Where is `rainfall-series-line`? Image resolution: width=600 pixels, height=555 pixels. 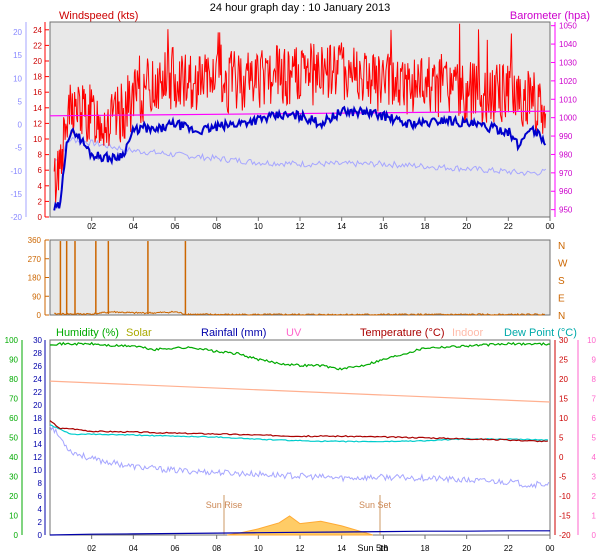
rainfall-series-line is located at coordinates (299, 533).